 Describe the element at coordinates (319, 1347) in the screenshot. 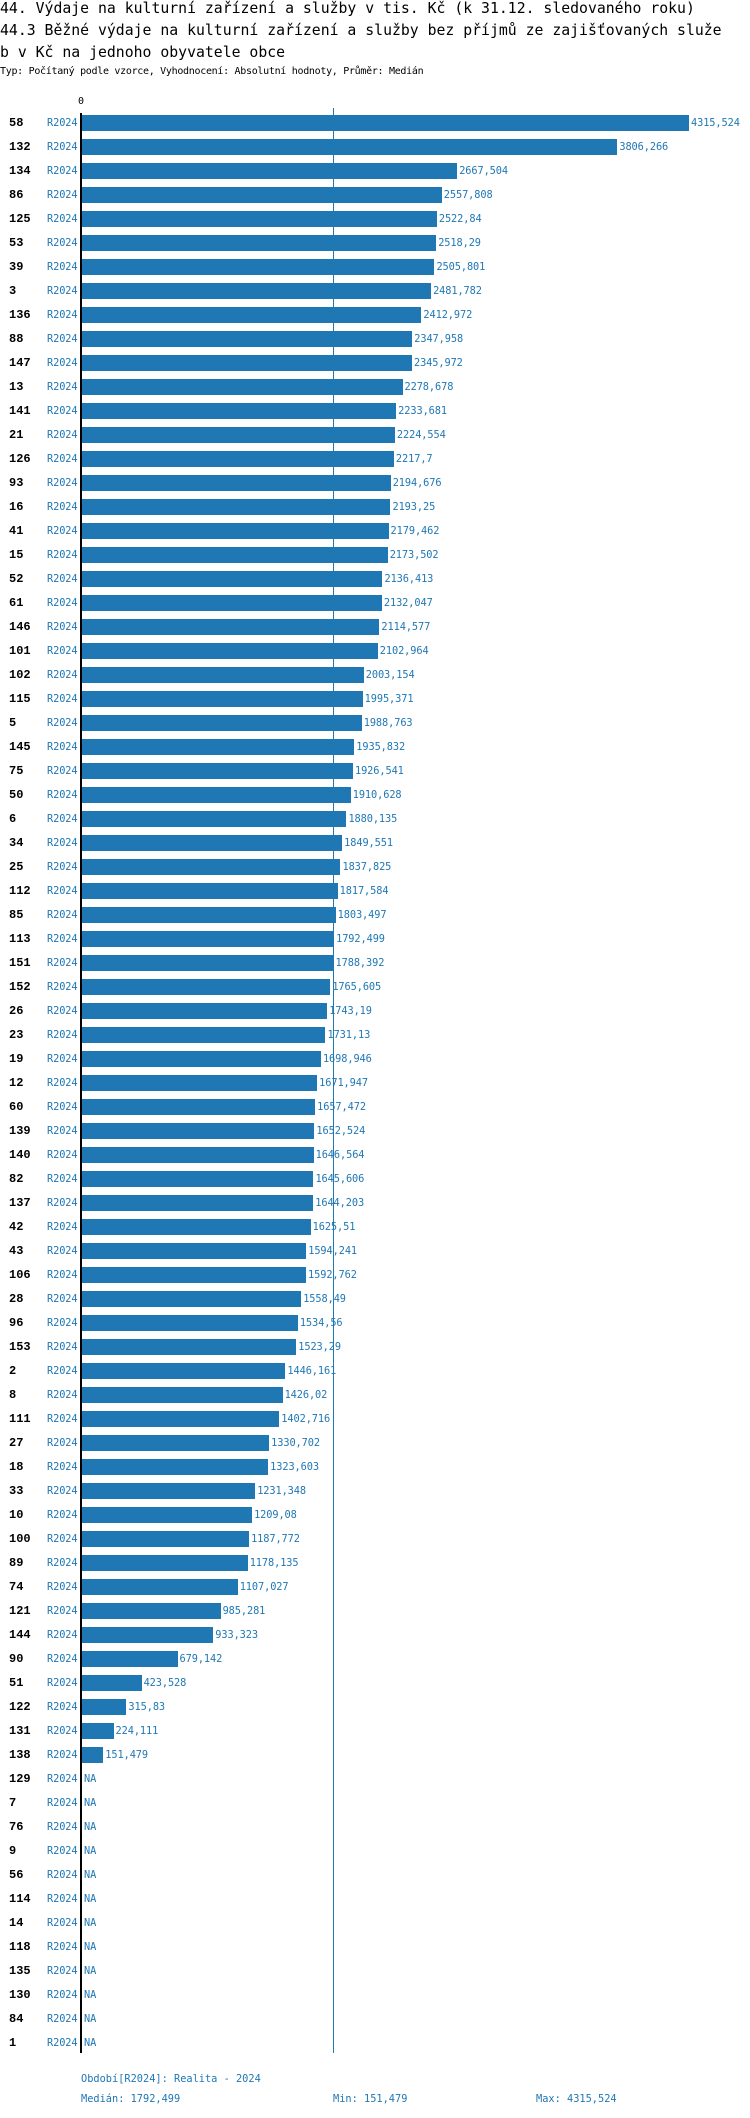

I see `data-label: 1523,29` at that location.